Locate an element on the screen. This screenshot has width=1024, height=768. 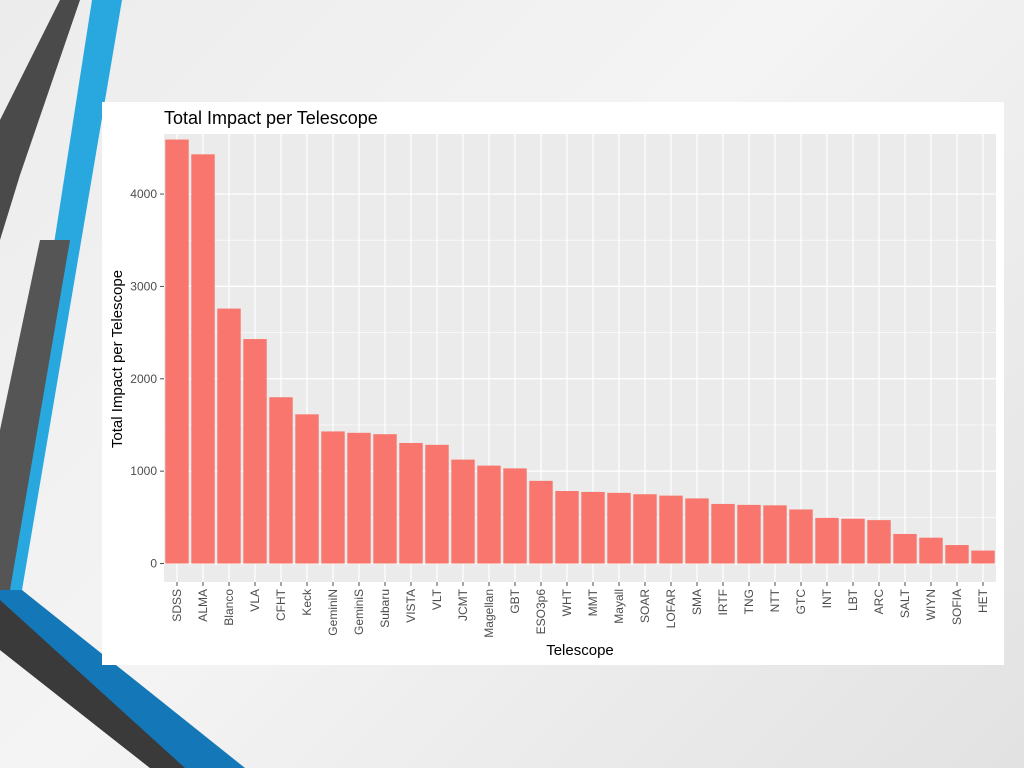
x-tick-label: ALMA is located at coordinates (203, 605).